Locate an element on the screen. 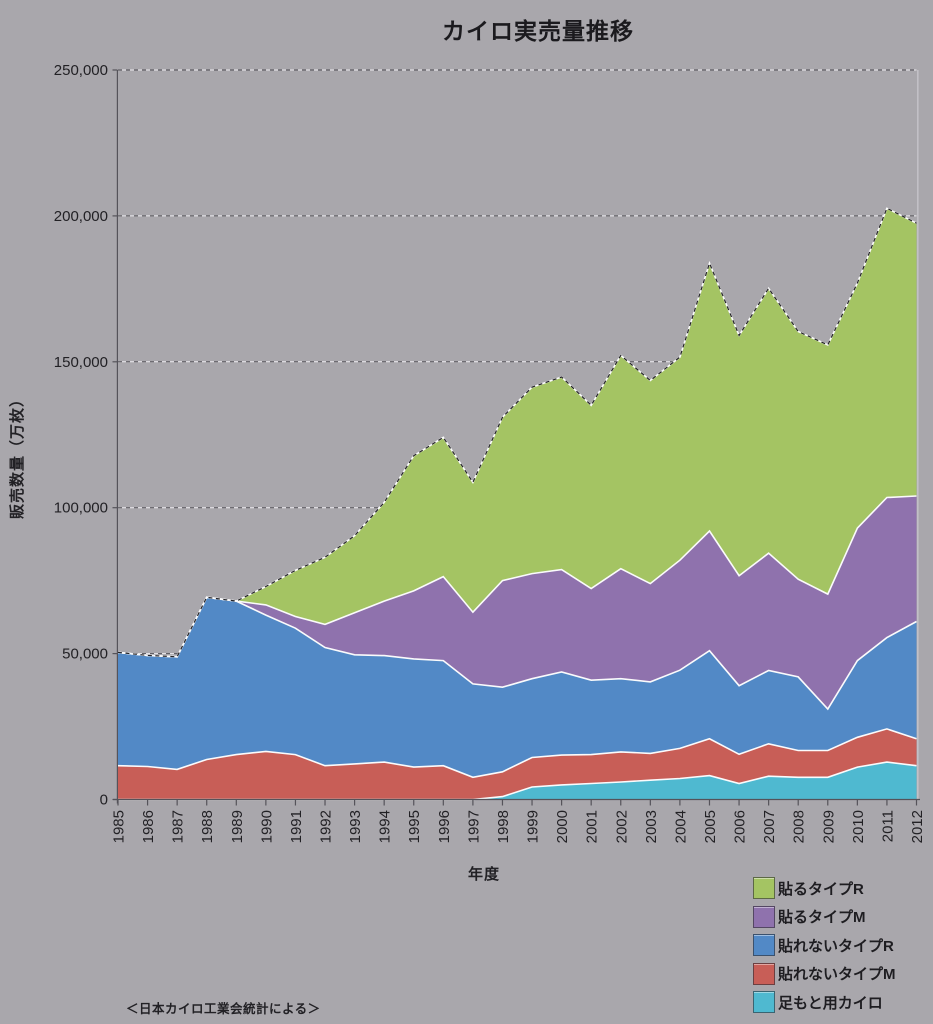  x-tick-label: 2005 is located at coordinates (710, 826).